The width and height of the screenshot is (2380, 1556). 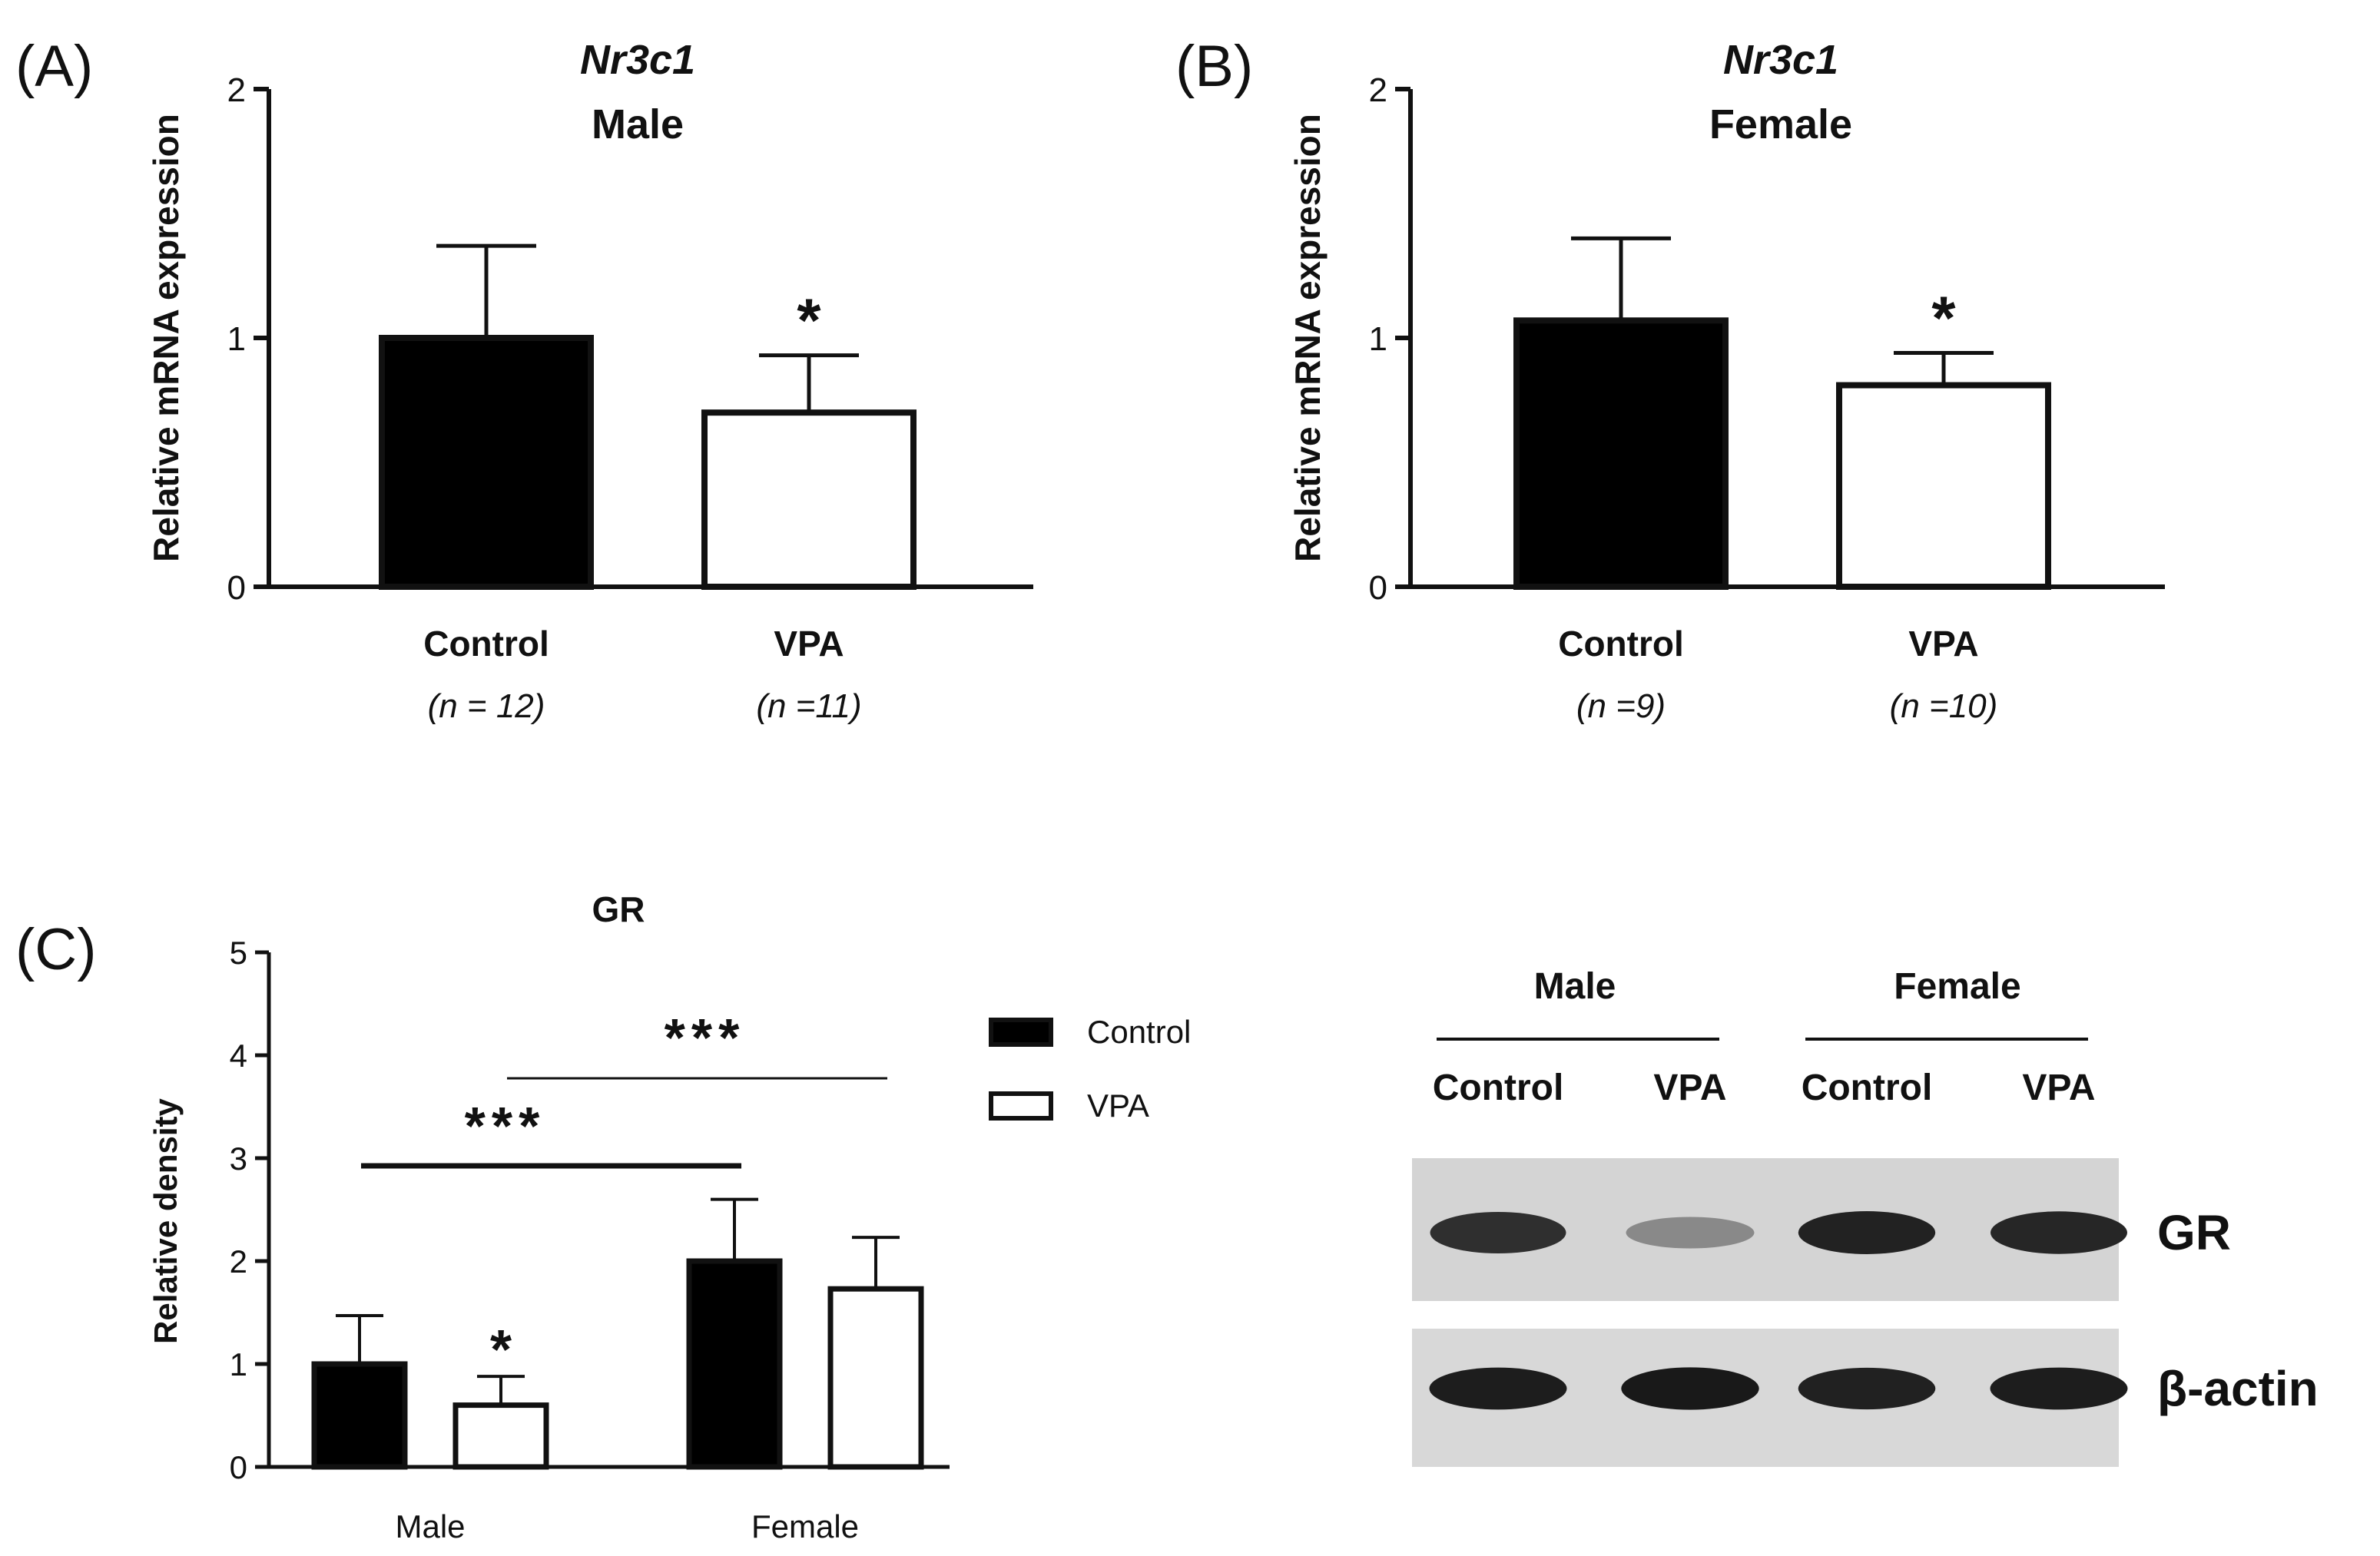 What do you see at coordinates (166, 1220) in the screenshot?
I see `panel-c-ylabel: Relative density` at bounding box center [166, 1220].